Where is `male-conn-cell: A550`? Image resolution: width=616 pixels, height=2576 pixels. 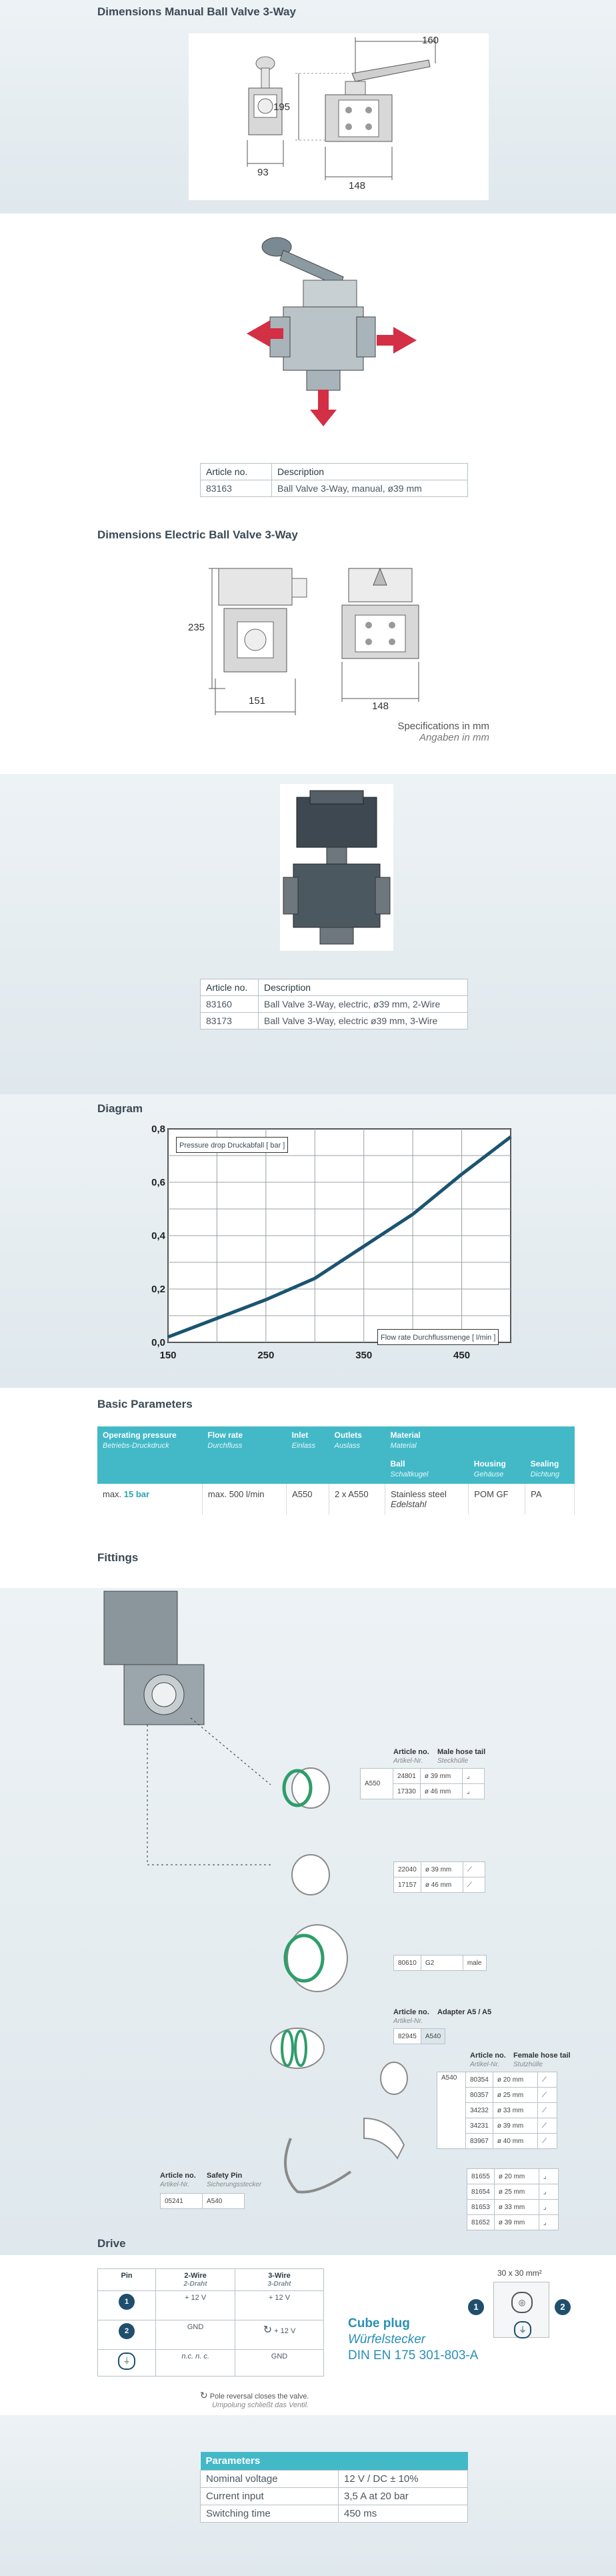
male-conn-cell: A550 is located at coordinates (376, 1783).